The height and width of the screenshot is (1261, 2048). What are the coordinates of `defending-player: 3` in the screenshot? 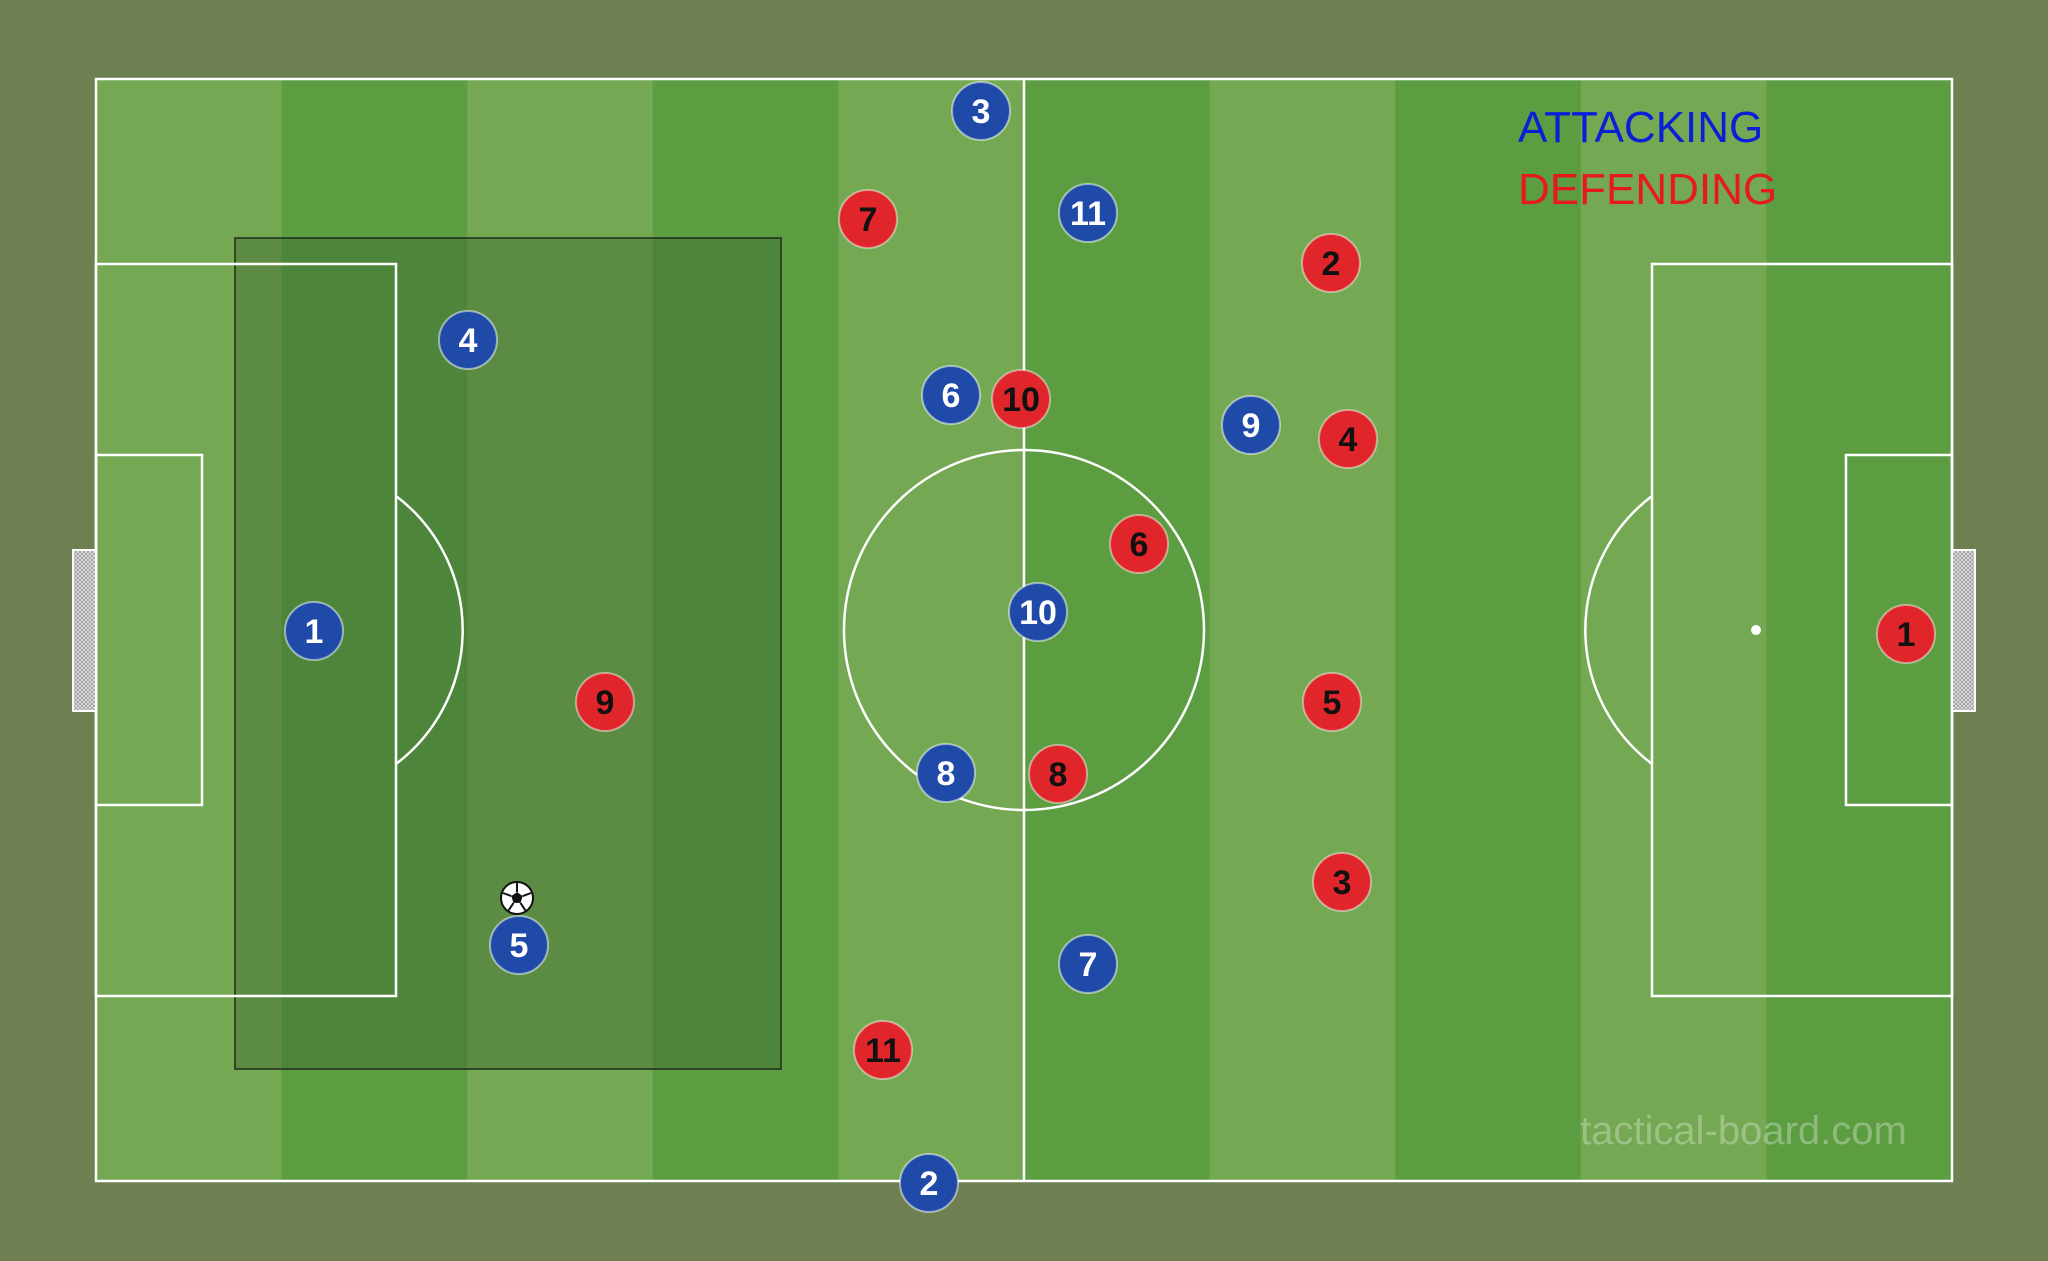 It's located at (1342, 882).